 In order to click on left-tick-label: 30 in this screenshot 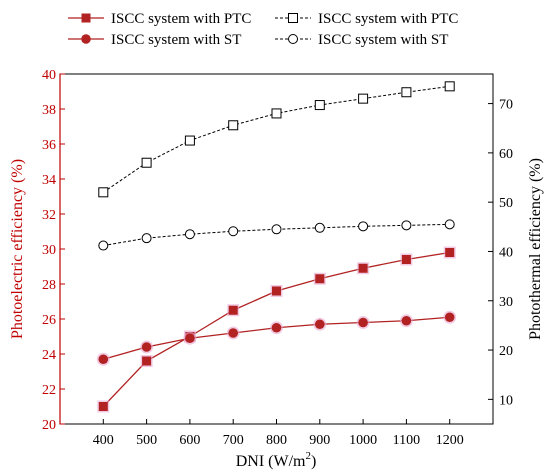, I will do `click(49, 250)`.